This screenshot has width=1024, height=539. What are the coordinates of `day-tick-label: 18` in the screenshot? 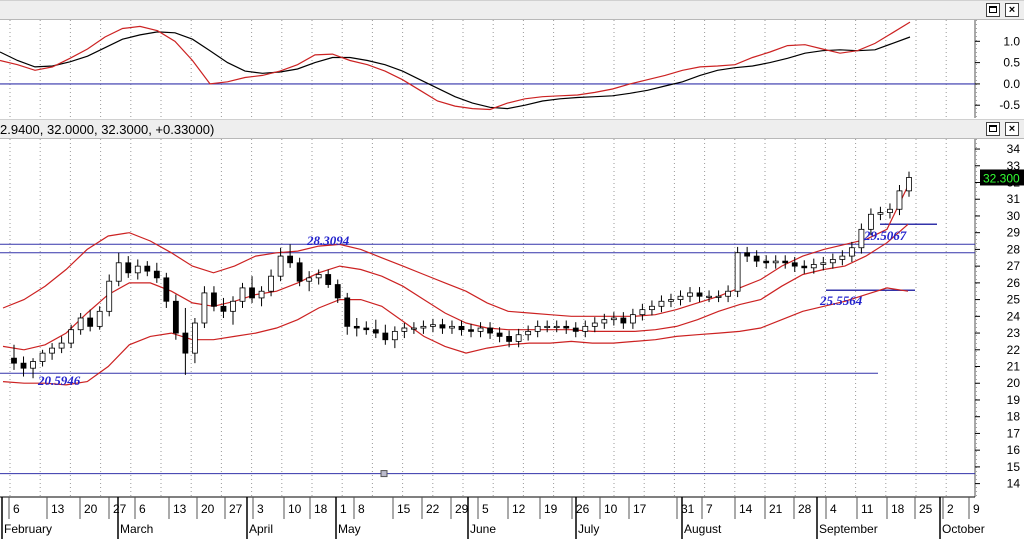 It's located at (898, 509).